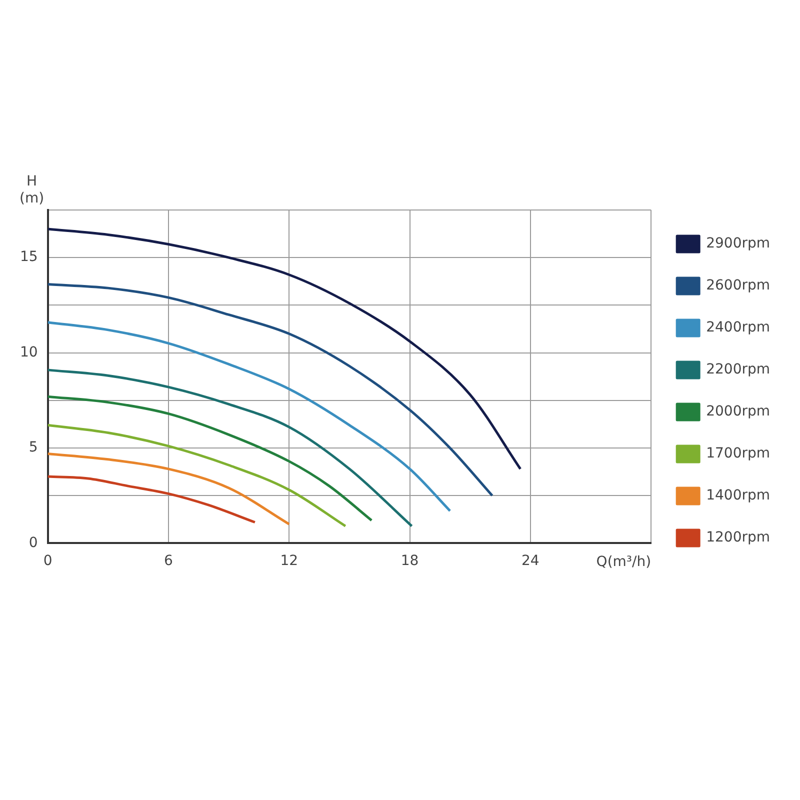 This screenshot has height=800, width=800. I want to click on x-tick-label: 18, so click(409, 561).